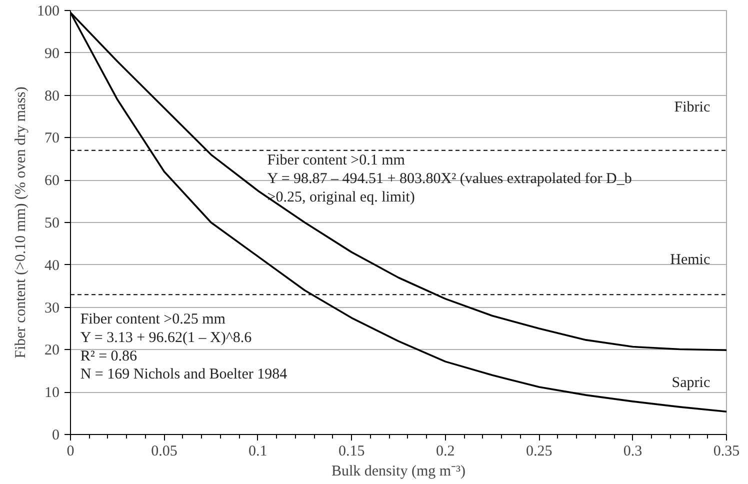 Image resolution: width=748 pixels, height=484 pixels. Describe the element at coordinates (632, 452) in the screenshot. I see `x-tick-label: 0.3` at that location.